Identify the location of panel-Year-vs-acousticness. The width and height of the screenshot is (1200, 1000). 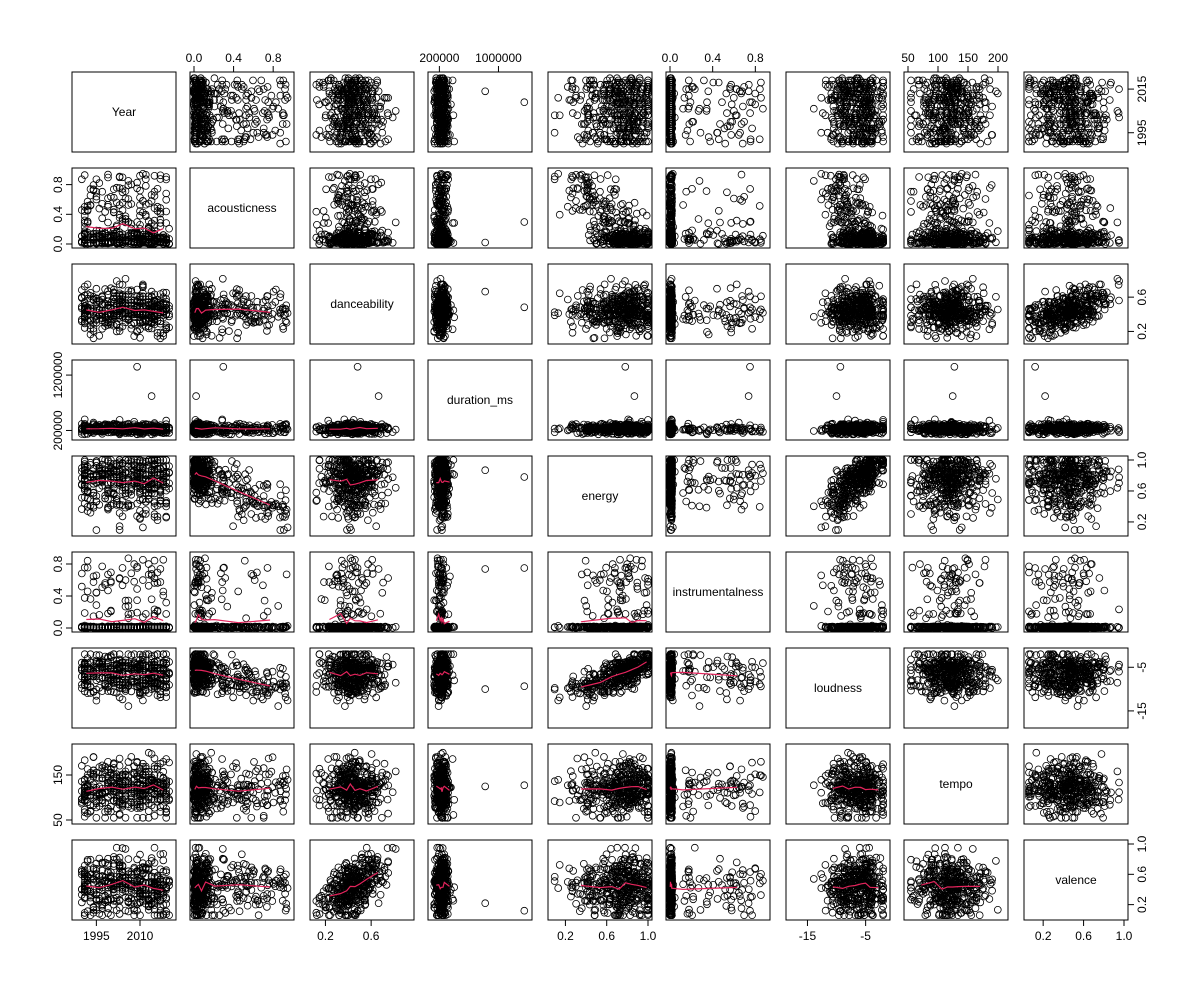
(242, 112).